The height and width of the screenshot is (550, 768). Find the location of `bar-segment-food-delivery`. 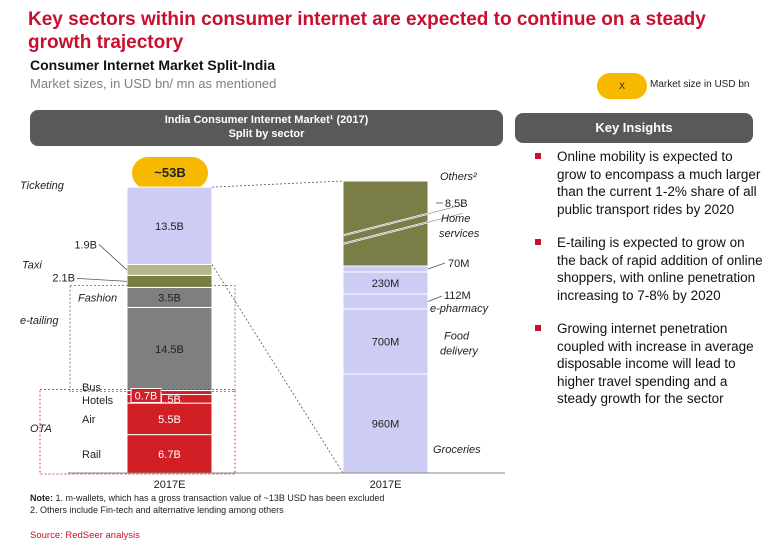

bar-segment-food-delivery is located at coordinates (385, 341).